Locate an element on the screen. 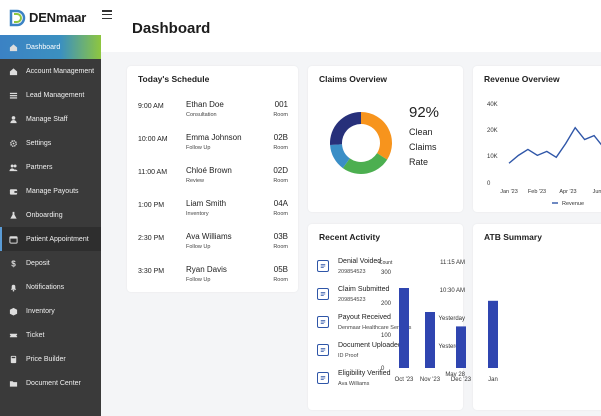 The height and width of the screenshot is (416, 601). sidebar-item-label: Inventory is located at coordinates (40, 311).